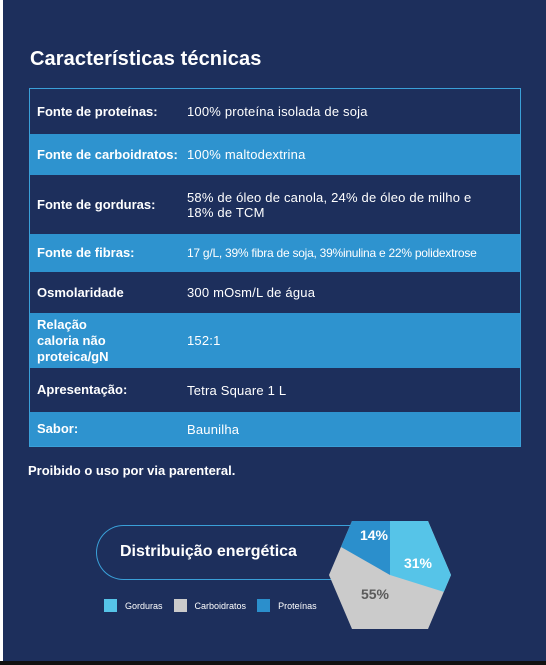 This screenshot has height=665, width=546. I want to click on row-value: 300 mOsm/L de água, so click(251, 292).